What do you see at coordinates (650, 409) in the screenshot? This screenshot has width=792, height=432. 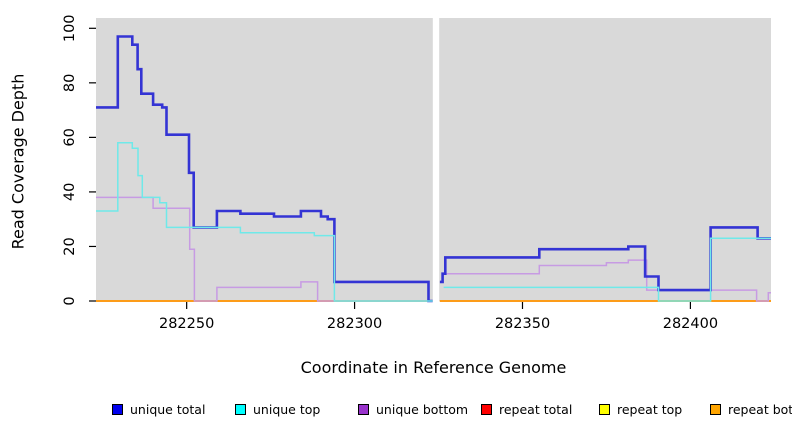 I see `legend-label: repeat top` at bounding box center [650, 409].